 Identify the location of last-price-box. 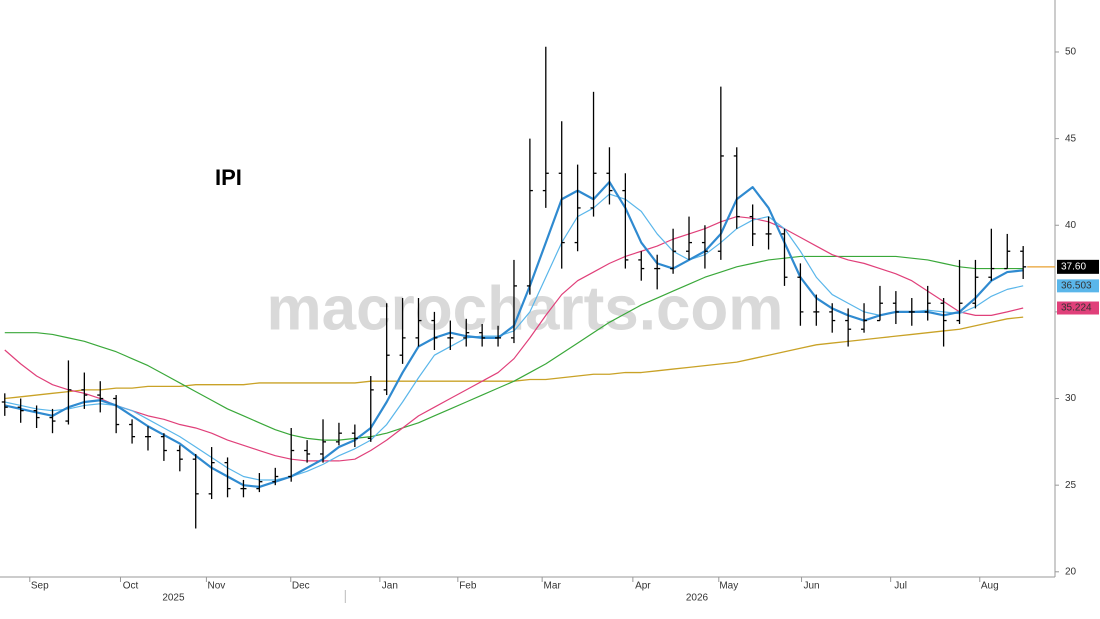
(1078, 266).